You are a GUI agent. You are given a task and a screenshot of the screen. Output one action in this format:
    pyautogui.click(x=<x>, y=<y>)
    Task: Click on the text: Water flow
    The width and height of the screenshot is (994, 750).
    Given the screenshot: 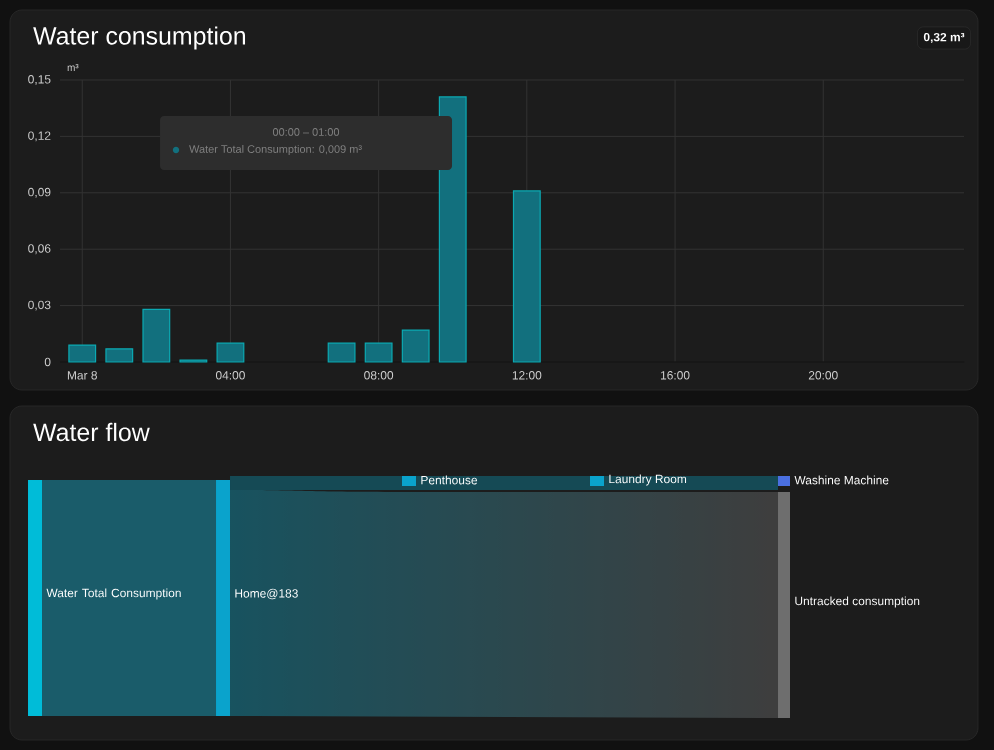 What is the action you would take?
    pyautogui.click(x=91, y=432)
    